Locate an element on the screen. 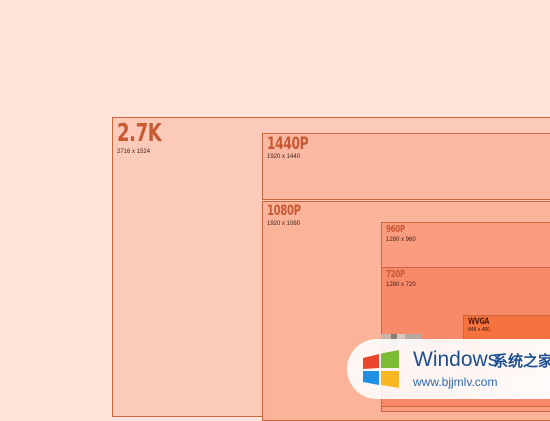 This screenshot has height=421, width=550. resolution-label: 2.7K is located at coordinates (139, 132).